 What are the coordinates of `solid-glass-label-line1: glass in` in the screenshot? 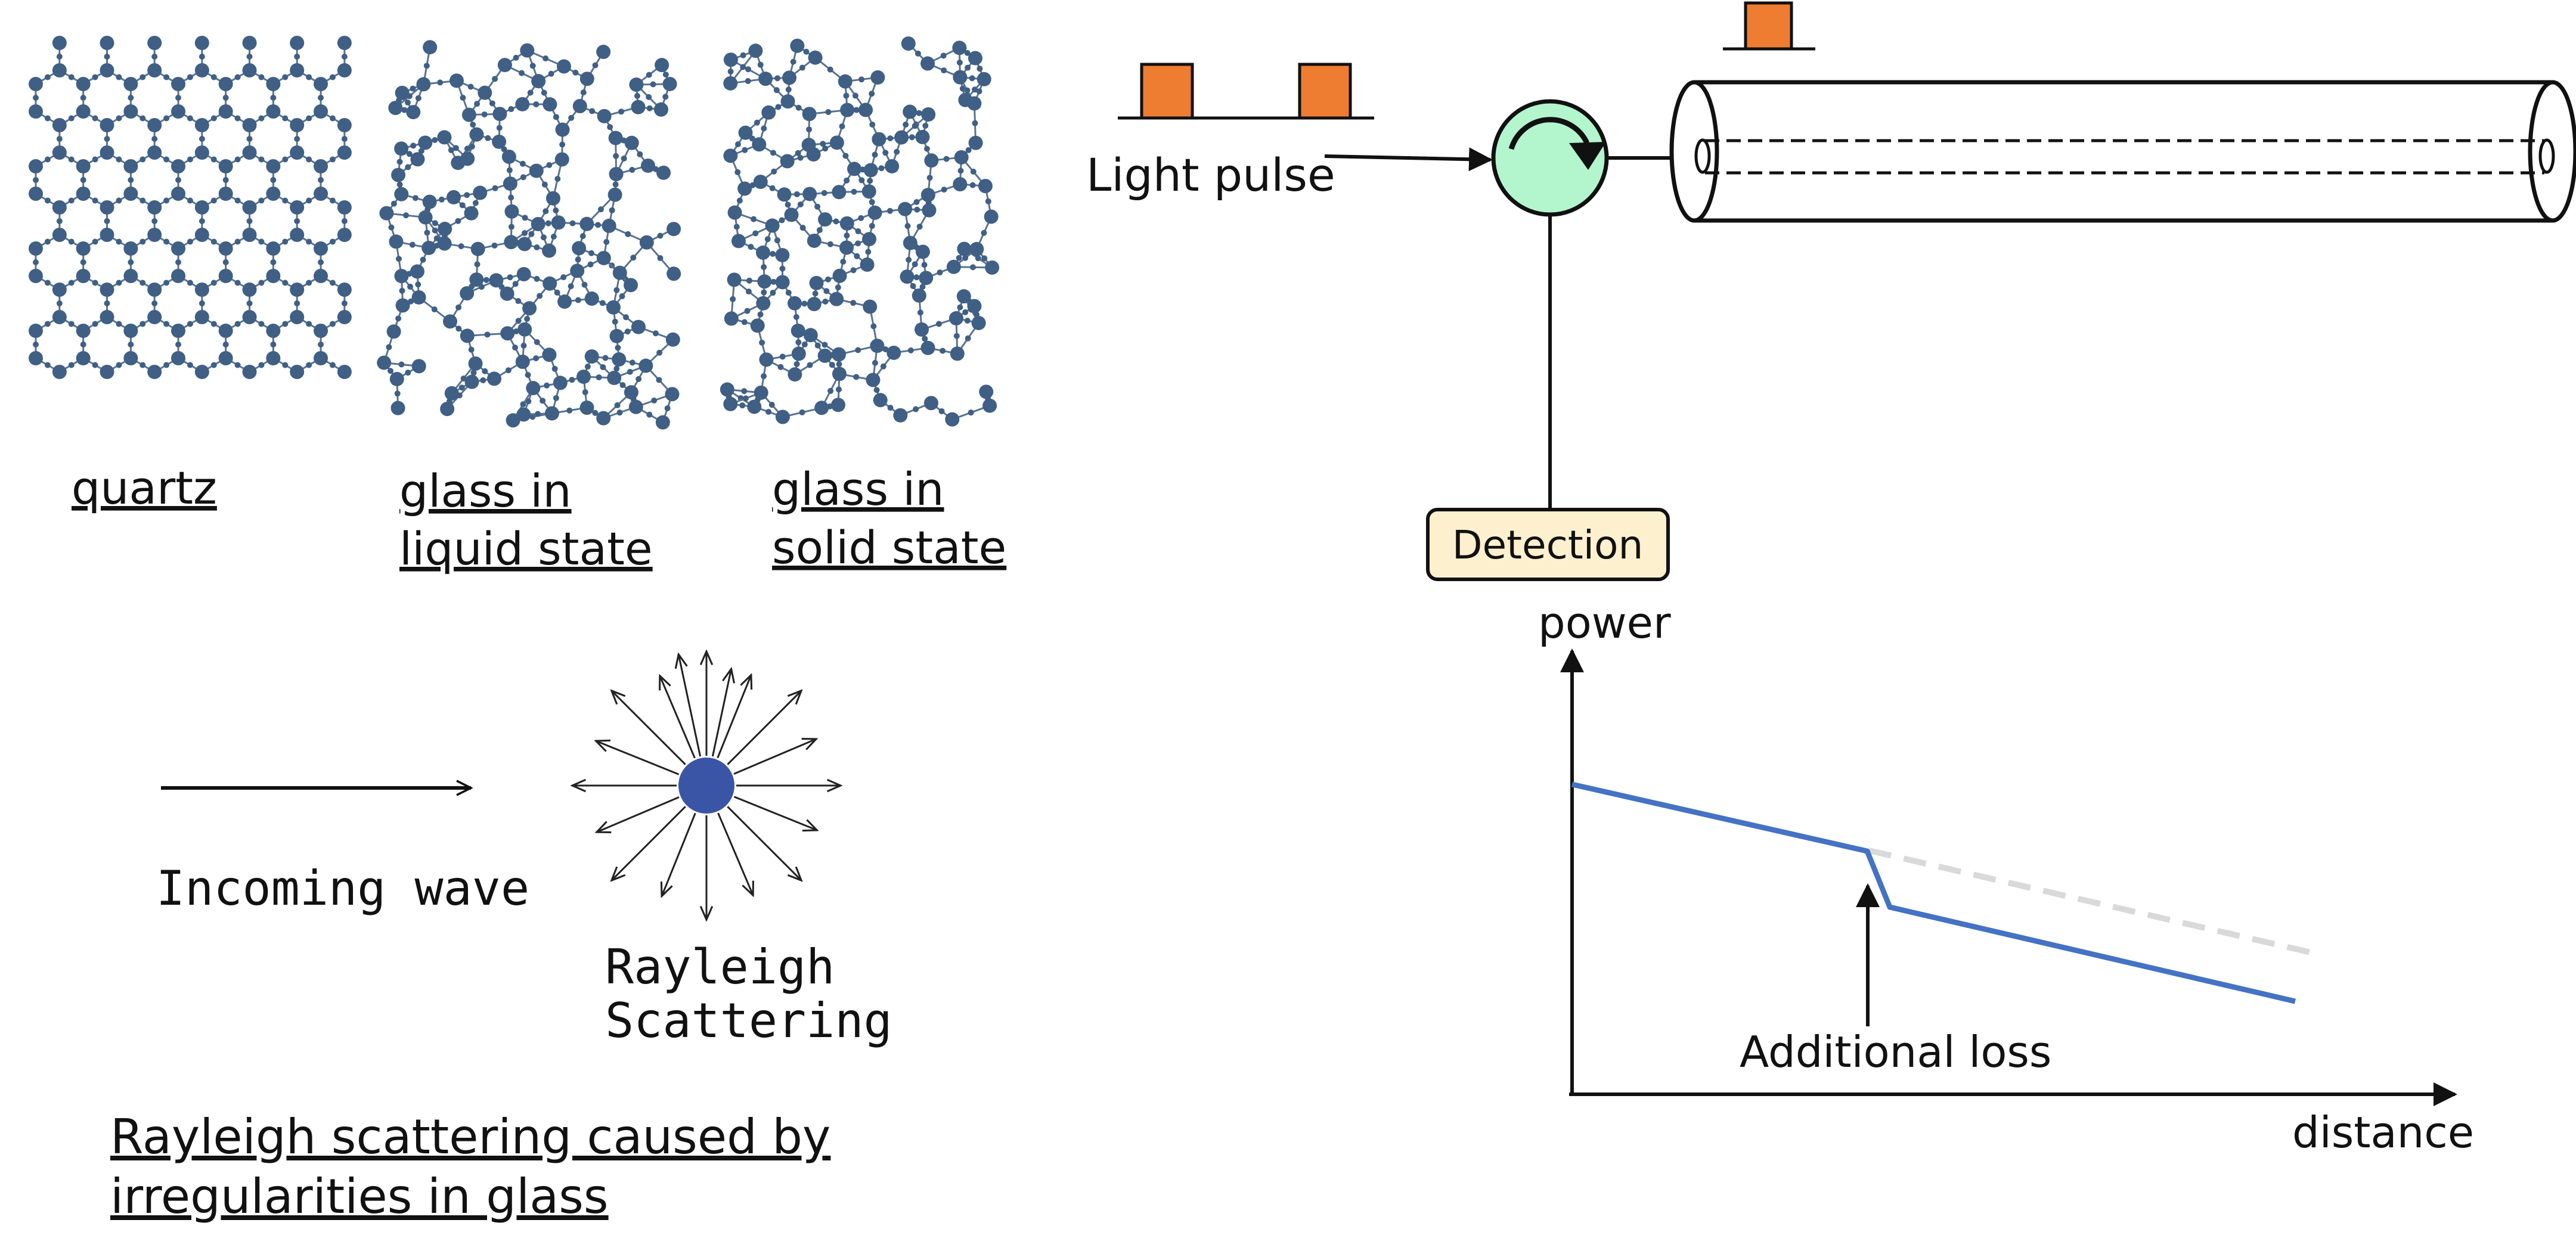 It's located at (858, 490).